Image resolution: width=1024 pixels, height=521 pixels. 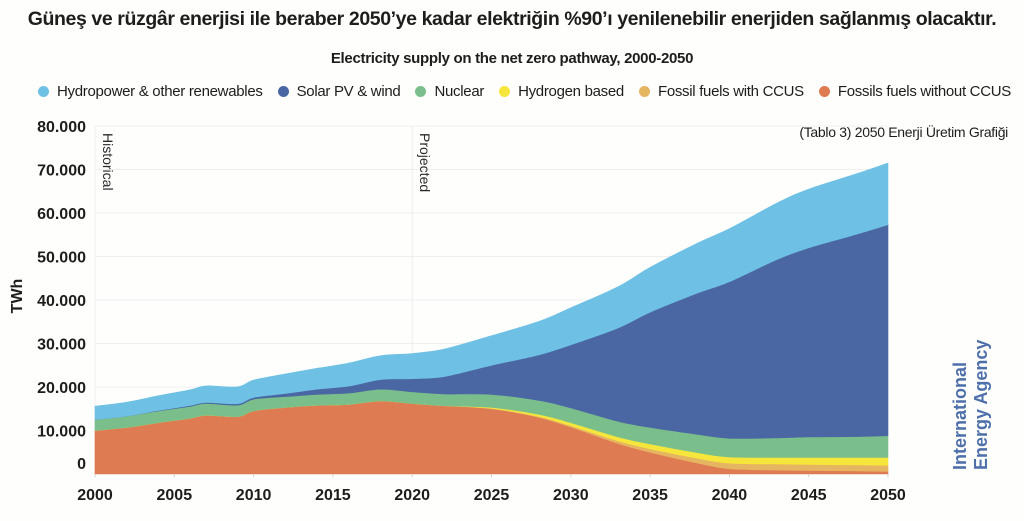 I want to click on y-tick-label: 50.000, so click(x=61, y=258).